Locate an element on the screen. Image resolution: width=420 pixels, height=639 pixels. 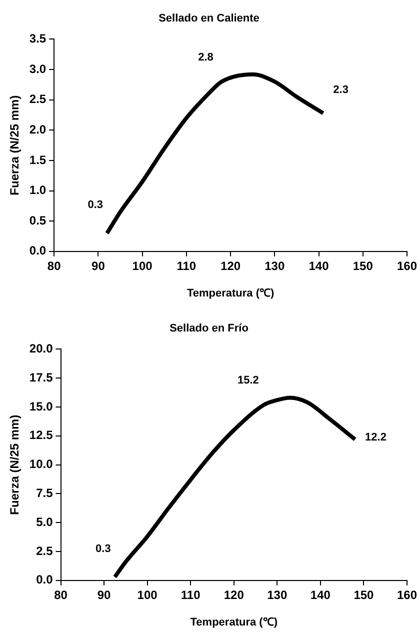
y-tick-label: 3.5 is located at coordinates (37, 39).